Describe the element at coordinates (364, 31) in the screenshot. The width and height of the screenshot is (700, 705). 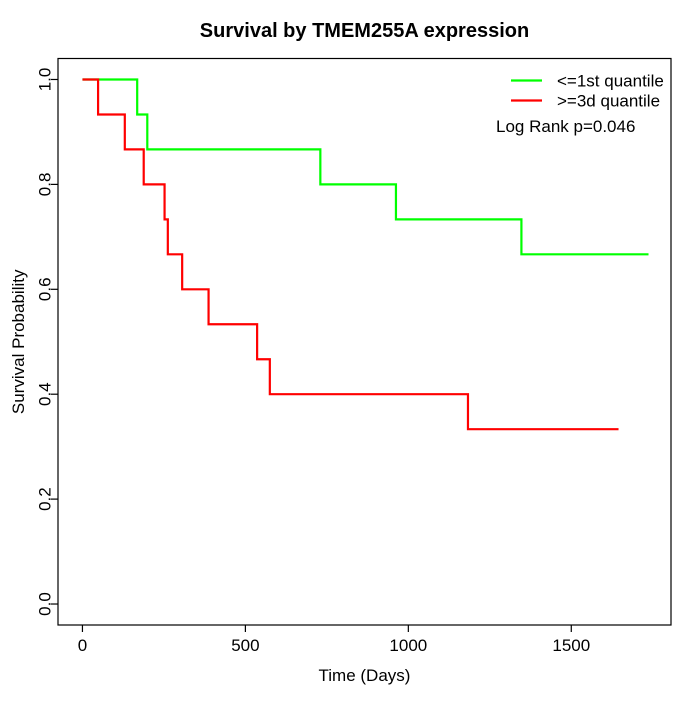
I see `chart-title: Survival by TMEM255A expression` at that location.